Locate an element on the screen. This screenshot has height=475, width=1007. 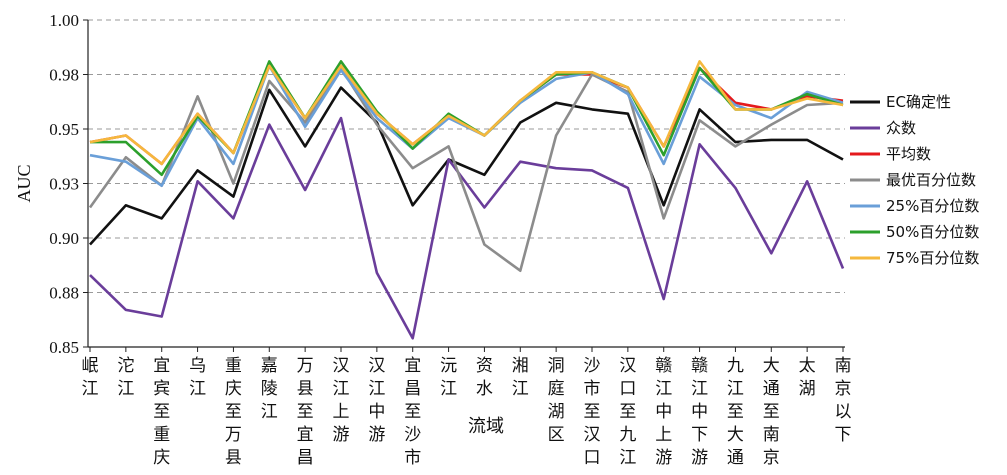
legend-label-4: 25%百分位数 is located at coordinates (932, 206).